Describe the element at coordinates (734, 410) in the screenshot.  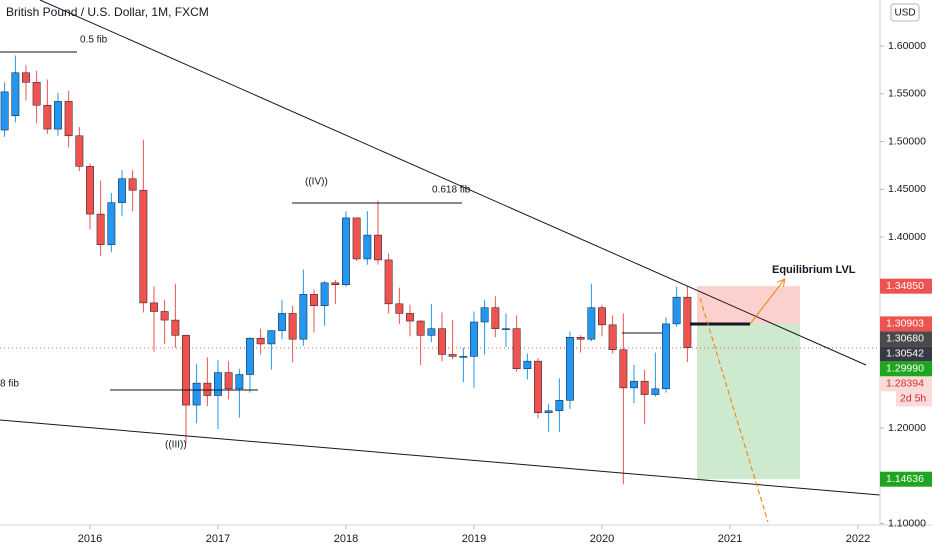
I see `projection` at that location.